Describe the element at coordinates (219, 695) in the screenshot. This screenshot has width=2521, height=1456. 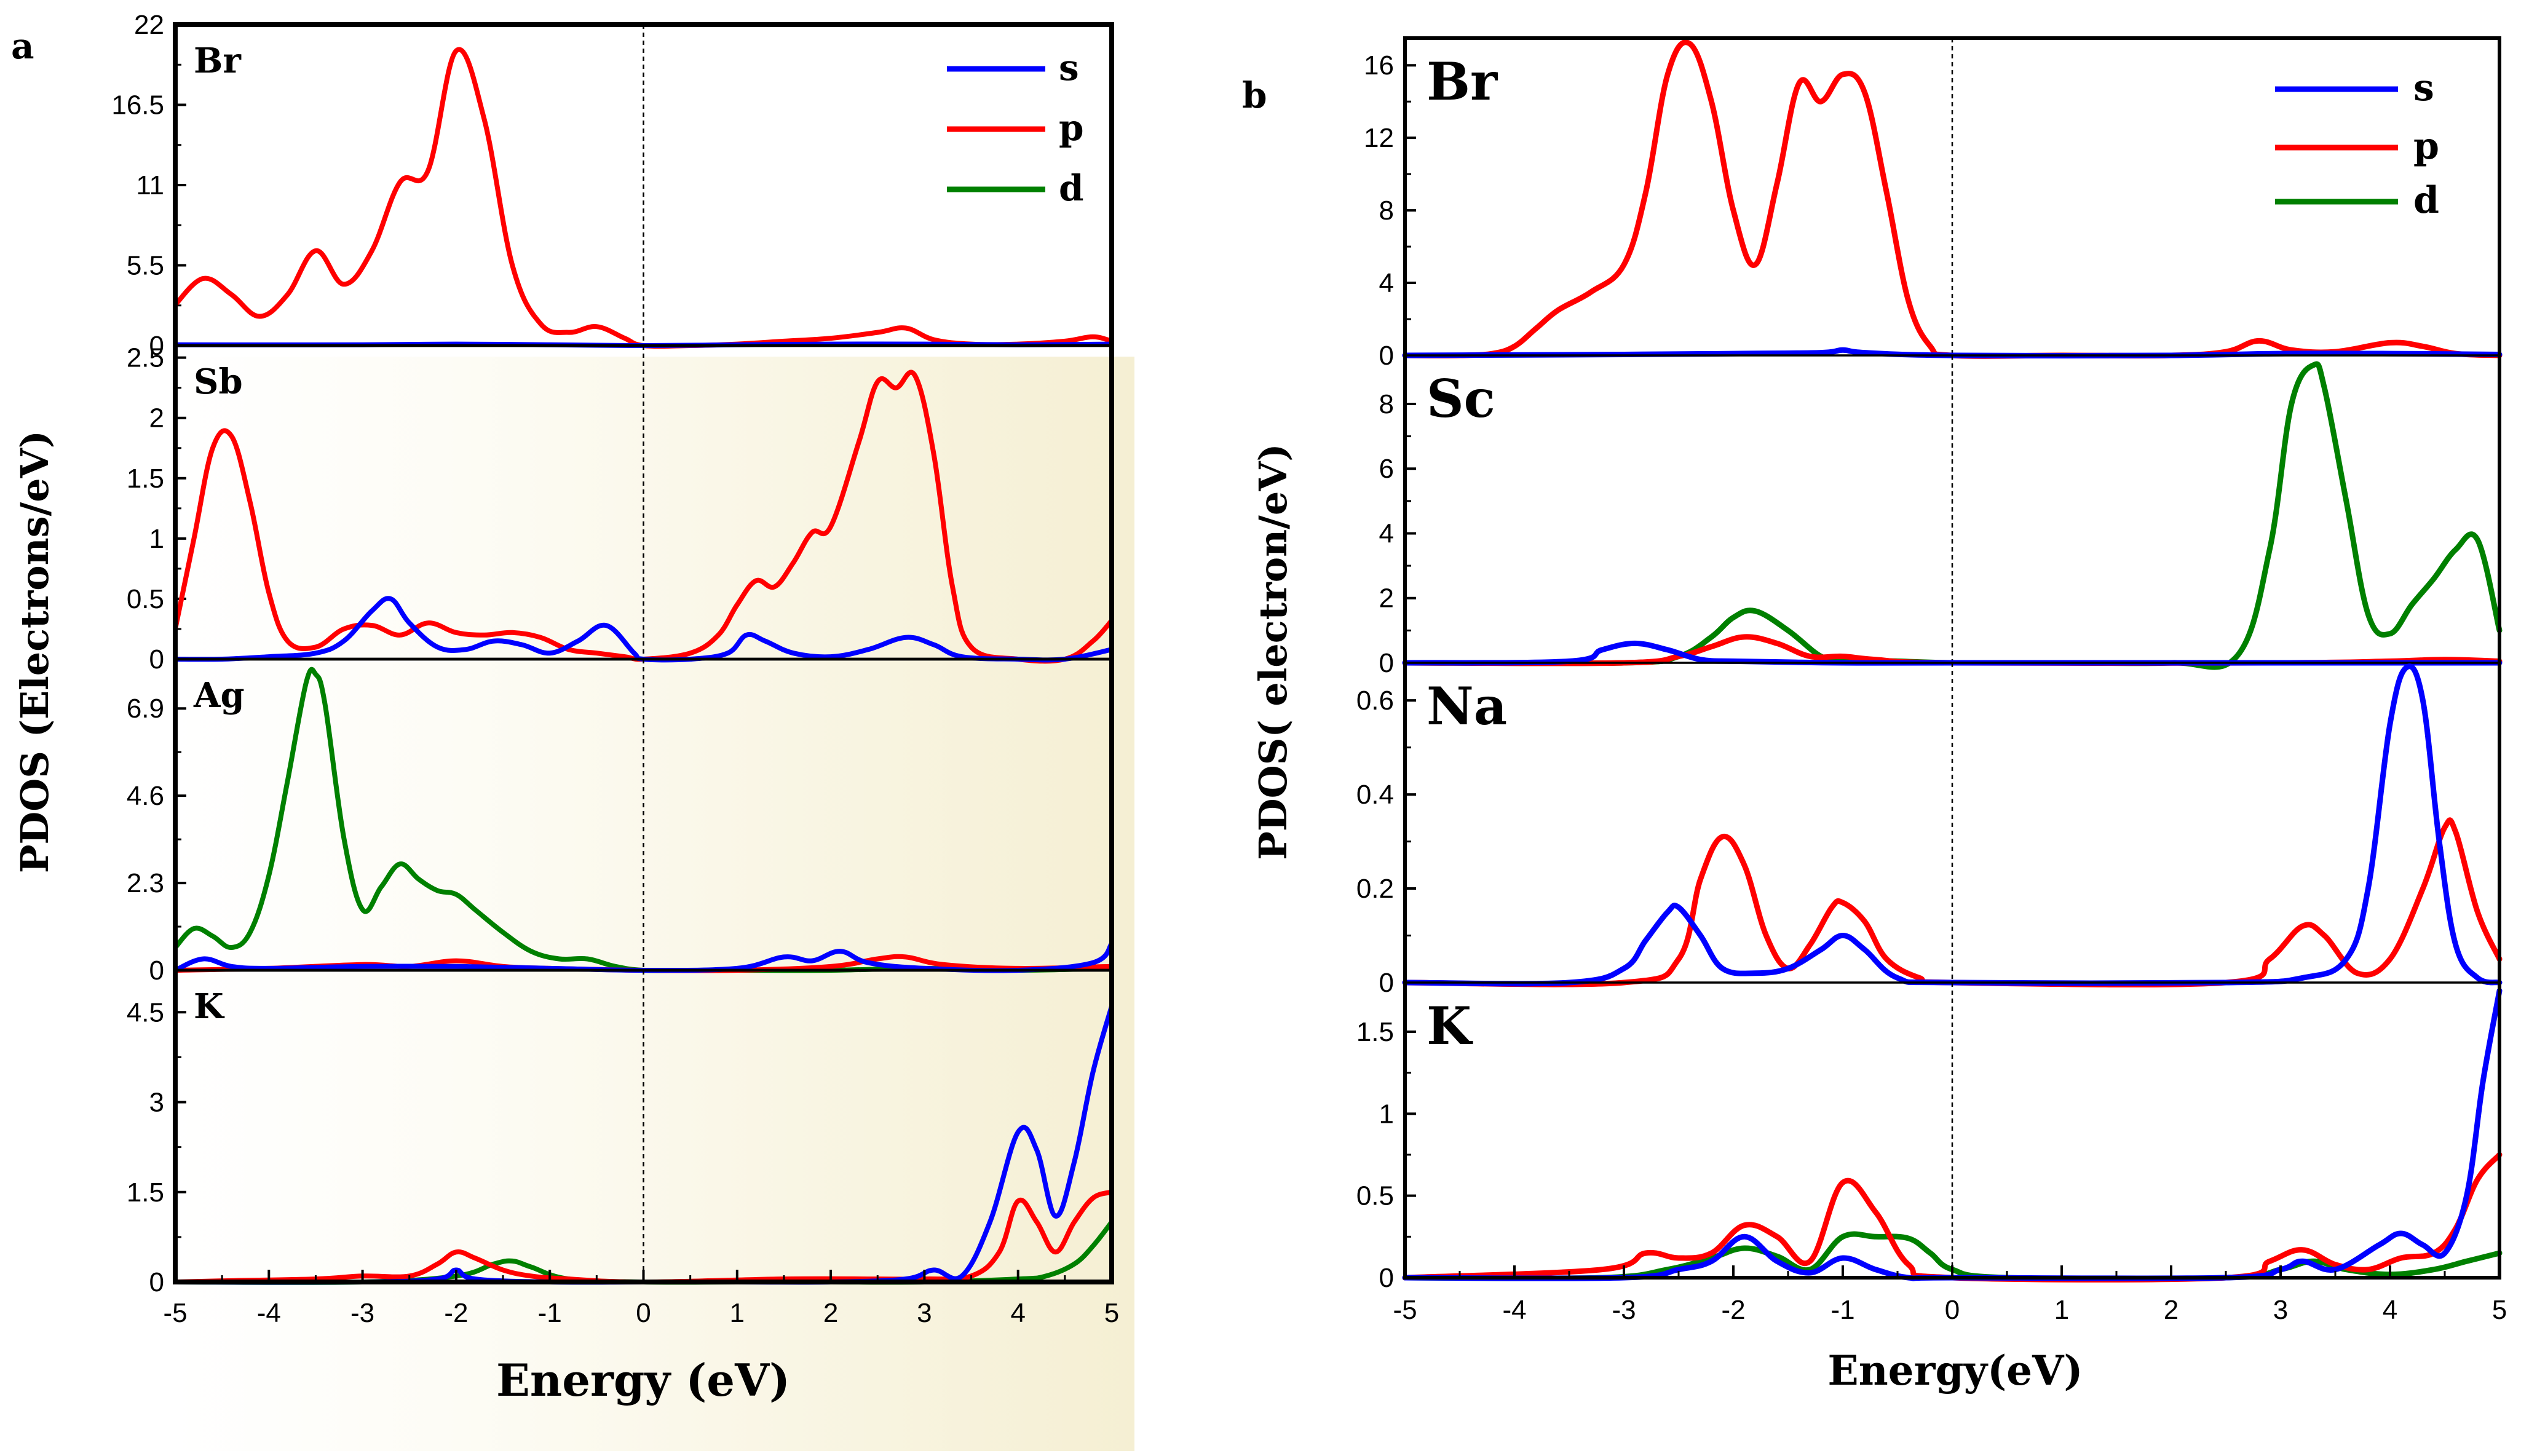
I see `element-label: Ag` at that location.